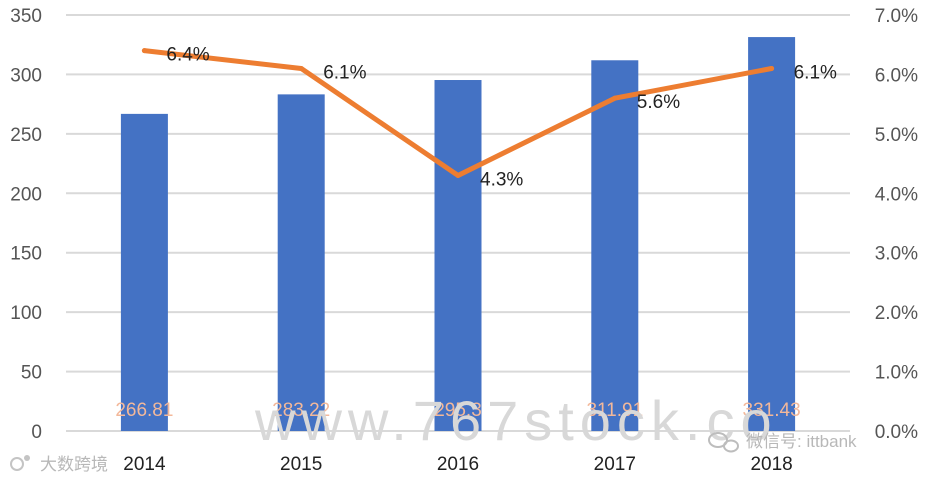 The image size is (939, 484). I want to click on x-tick-label: 2015, so click(301, 464).